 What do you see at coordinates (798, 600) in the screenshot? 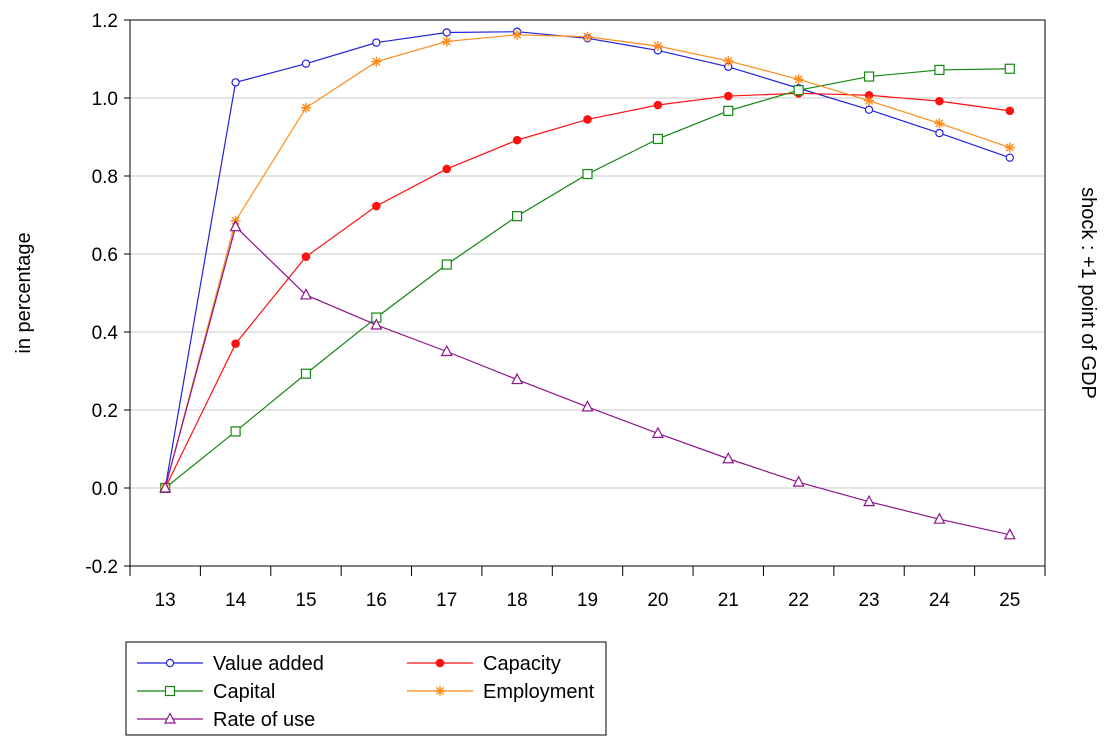
I see `x-tick-label: 22` at bounding box center [798, 600].